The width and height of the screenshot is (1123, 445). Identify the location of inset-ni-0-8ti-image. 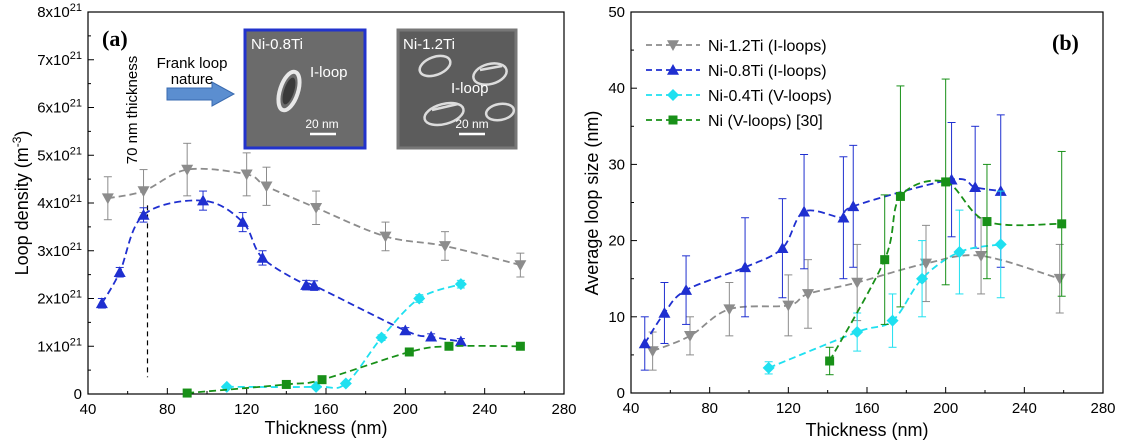
(305, 89).